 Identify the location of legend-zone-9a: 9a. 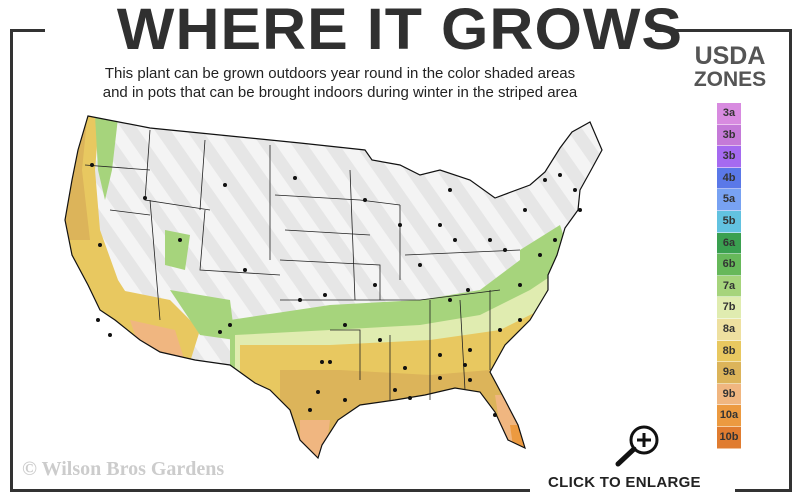
(729, 373).